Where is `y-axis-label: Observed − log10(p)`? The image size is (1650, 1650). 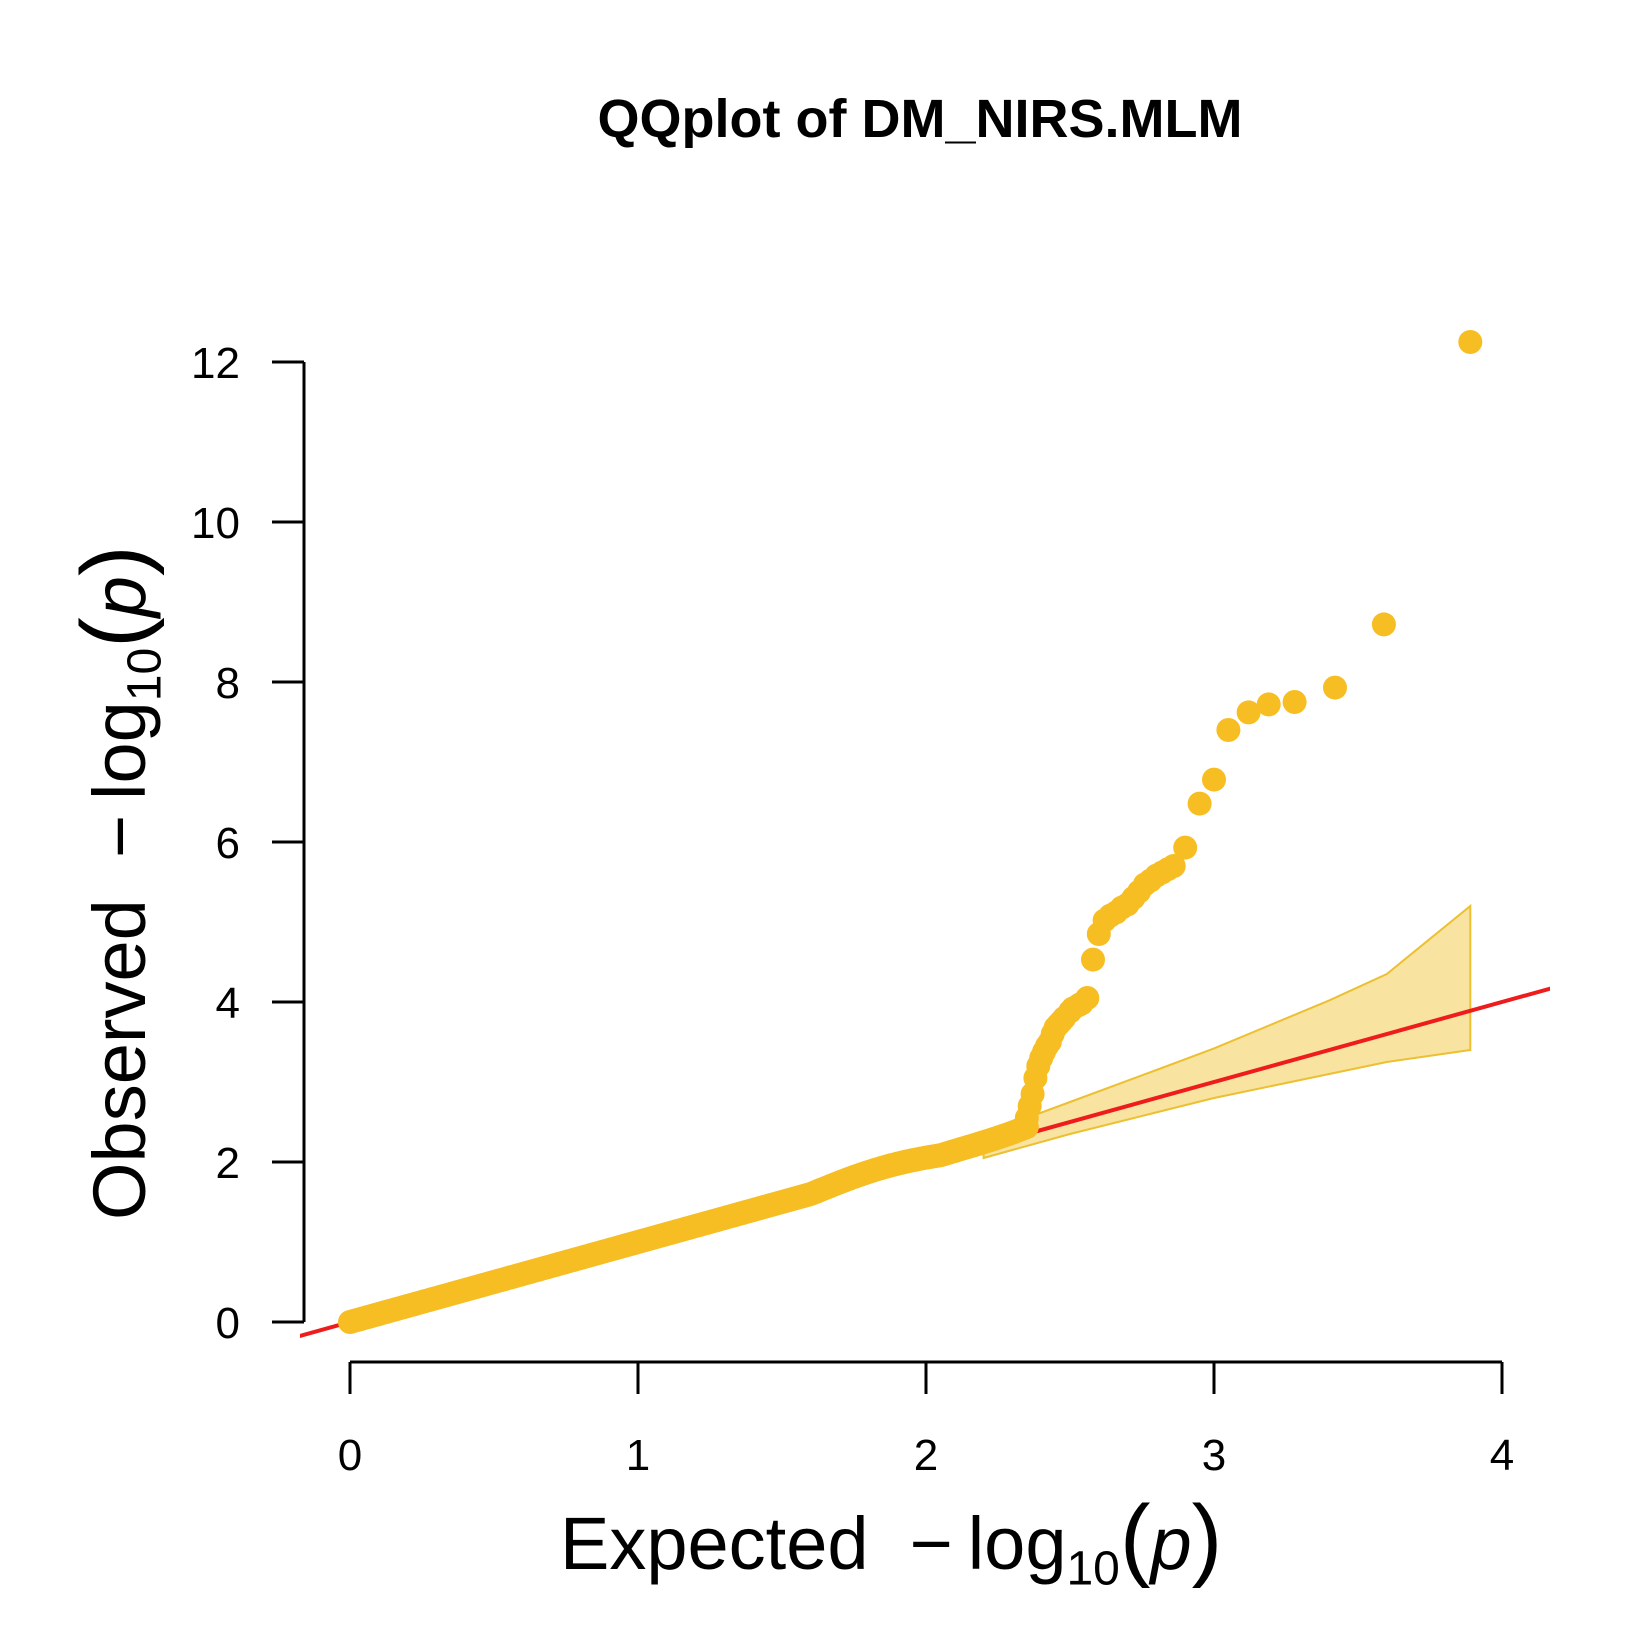 y-axis-label: Observed − log10(p) is located at coordinates (117, 882).